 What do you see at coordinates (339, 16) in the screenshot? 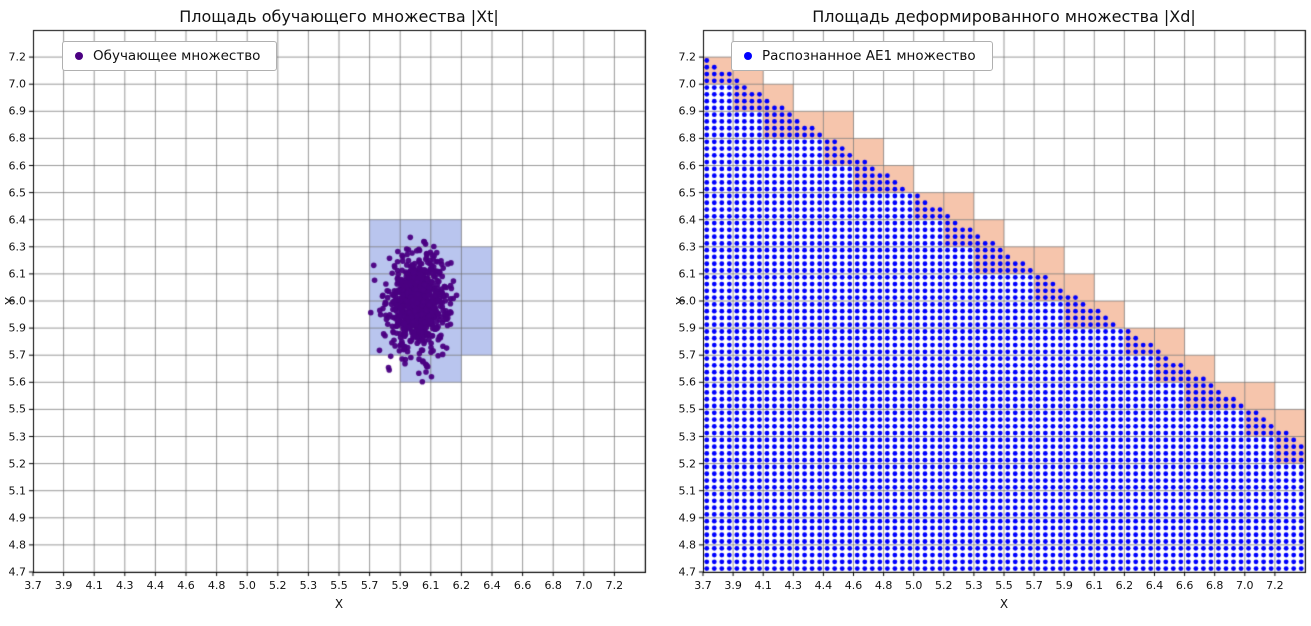
I see `left-chart-title: Площадь обучающего множества |Xt|` at bounding box center [339, 16].